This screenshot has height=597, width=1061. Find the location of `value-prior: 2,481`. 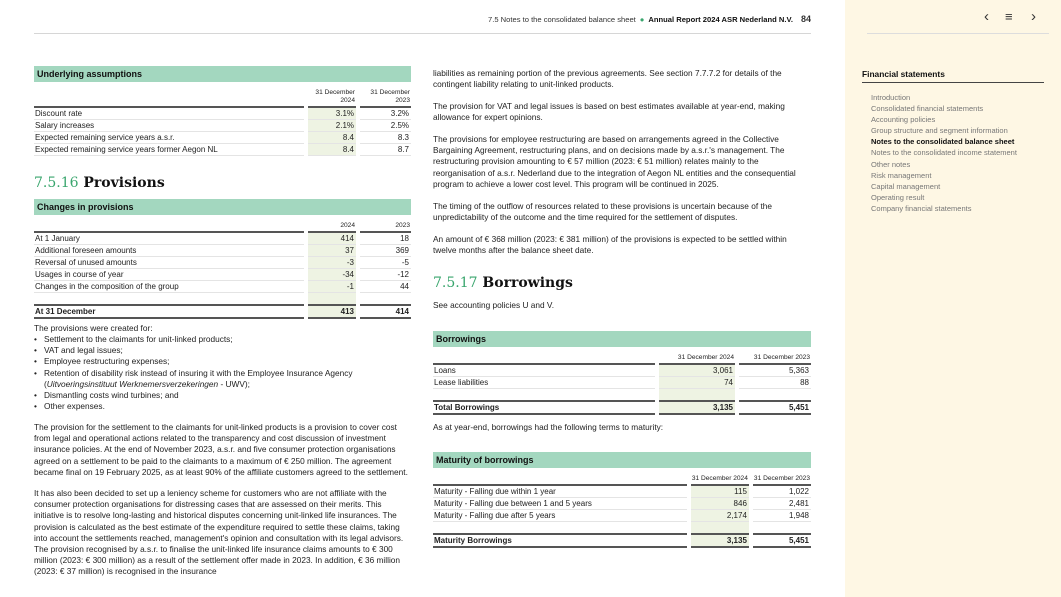

value-prior: 2,481 is located at coordinates (781, 504).